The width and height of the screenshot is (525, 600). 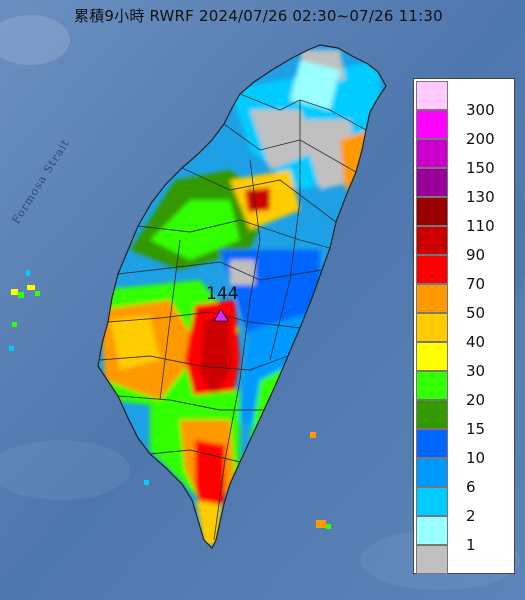 I want to click on legend-label: 90, so click(x=476, y=255).